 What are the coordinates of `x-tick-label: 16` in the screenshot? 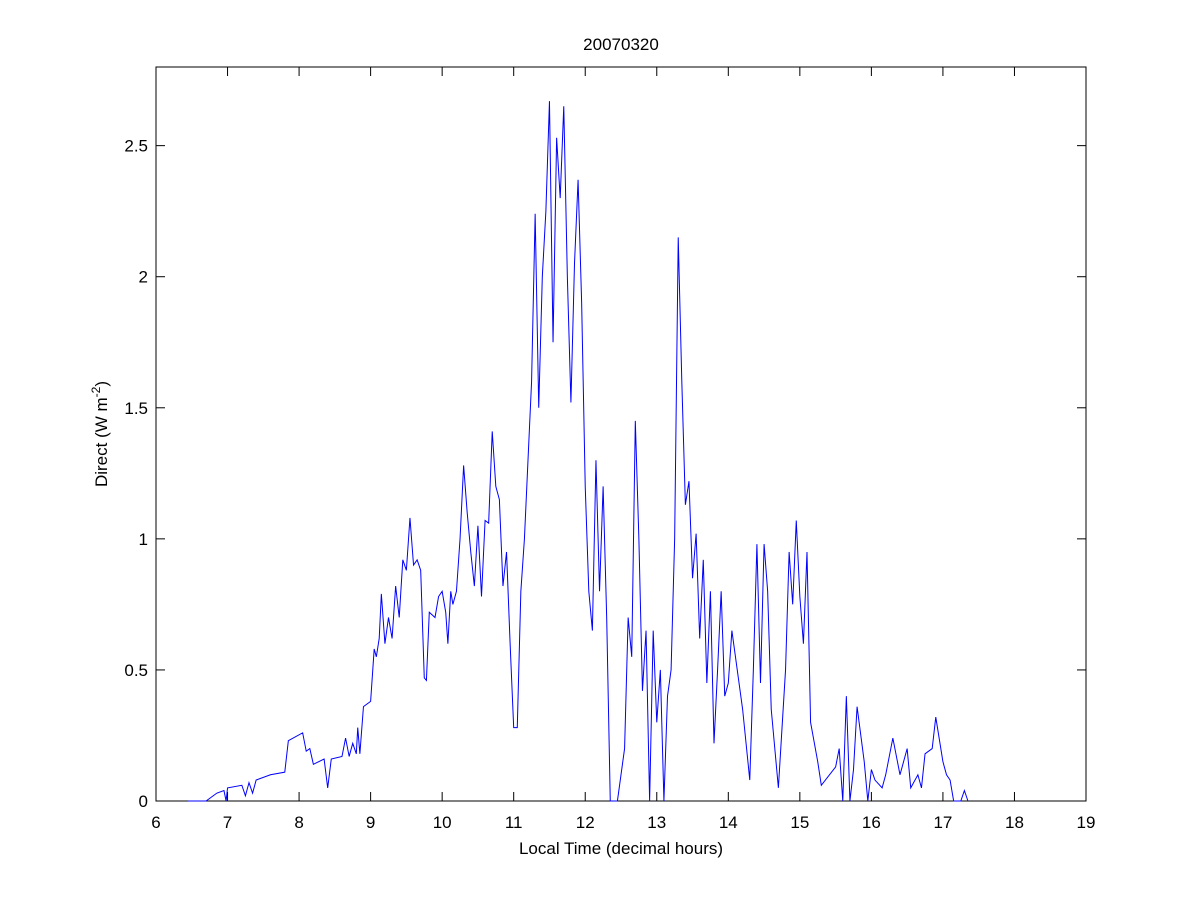 It's located at (871, 822).